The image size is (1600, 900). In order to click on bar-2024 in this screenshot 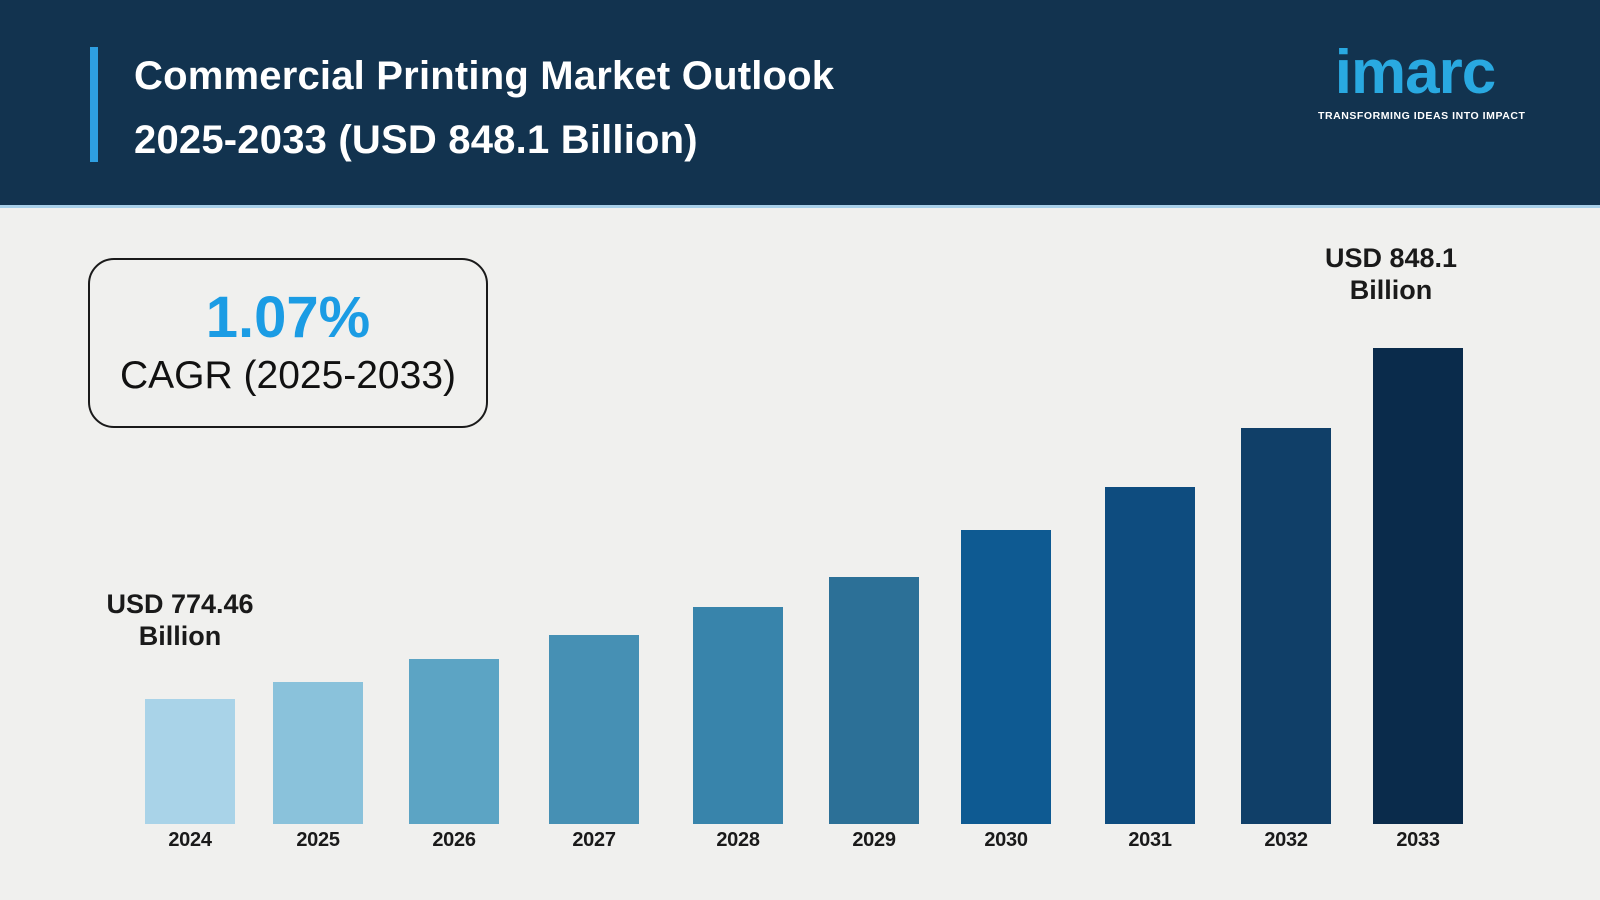, I will do `click(190, 761)`.